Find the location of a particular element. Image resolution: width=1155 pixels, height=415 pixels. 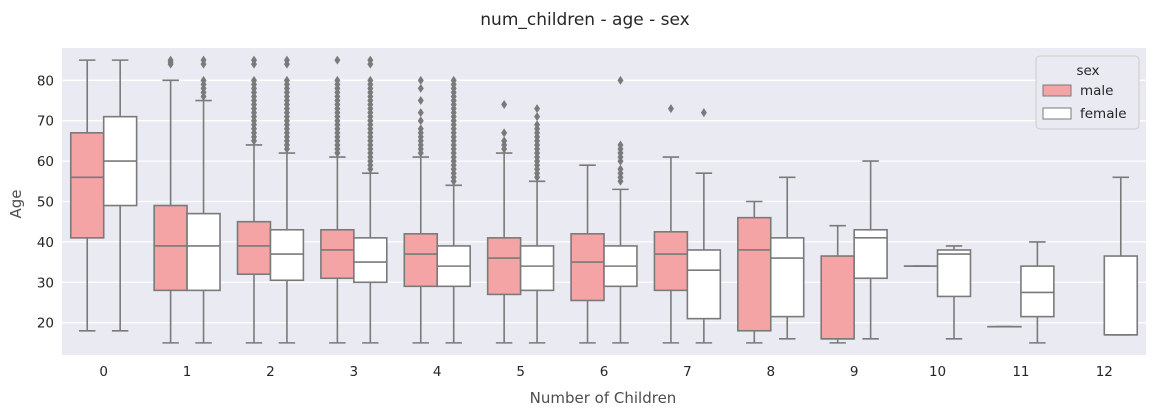

y-tick-label-60: 60 is located at coordinates (45, 162).